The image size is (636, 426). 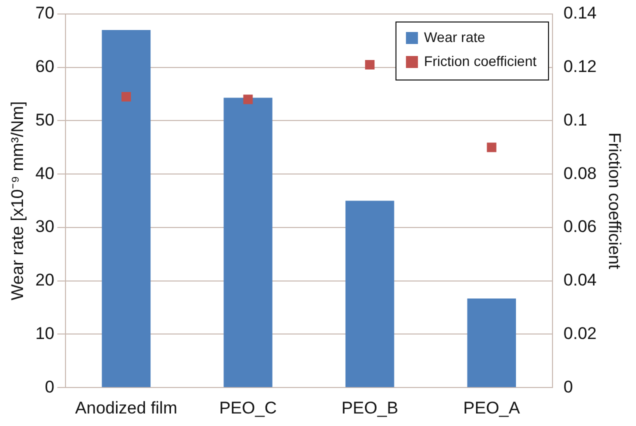 I want to click on y2-tick-label: 0.1, so click(x=576, y=120).